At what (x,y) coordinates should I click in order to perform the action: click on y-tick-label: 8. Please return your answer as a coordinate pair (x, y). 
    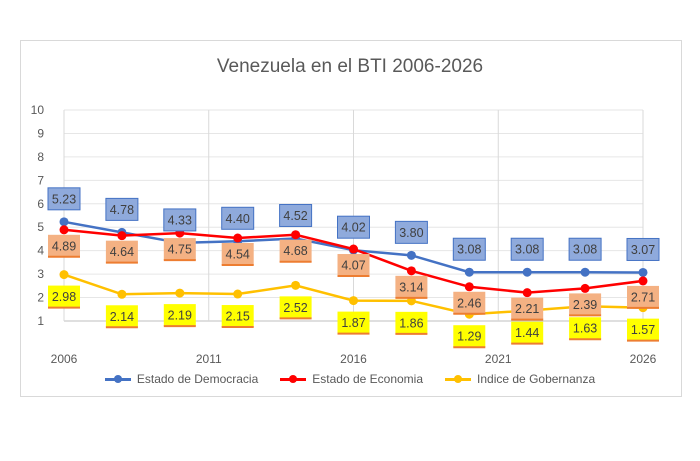
    Looking at the image, I should click on (40, 157).